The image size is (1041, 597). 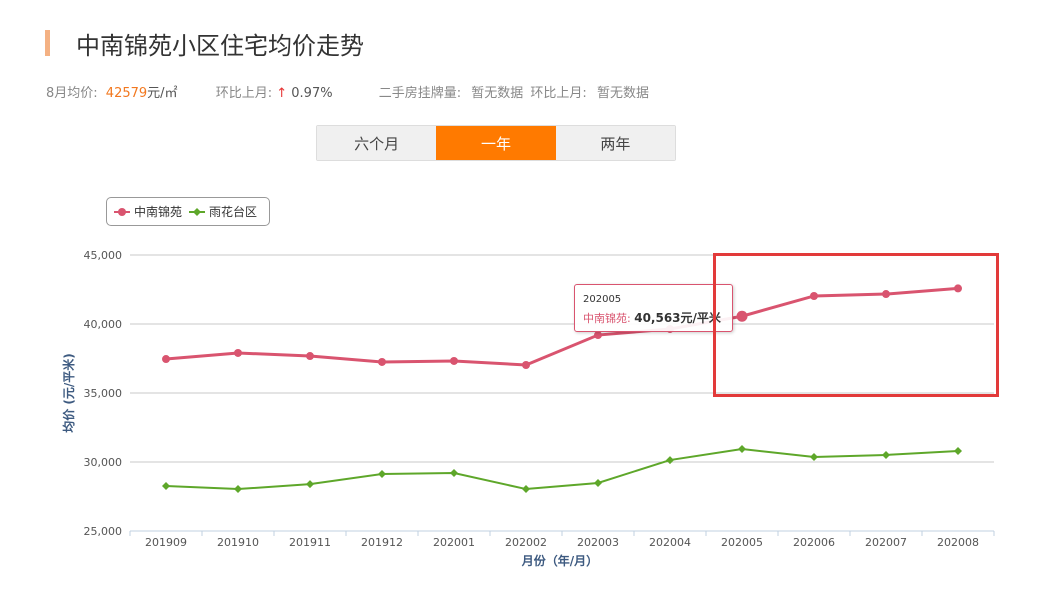 What do you see at coordinates (244, 93) in the screenshot?
I see `mom-label: 环比上月:` at bounding box center [244, 93].